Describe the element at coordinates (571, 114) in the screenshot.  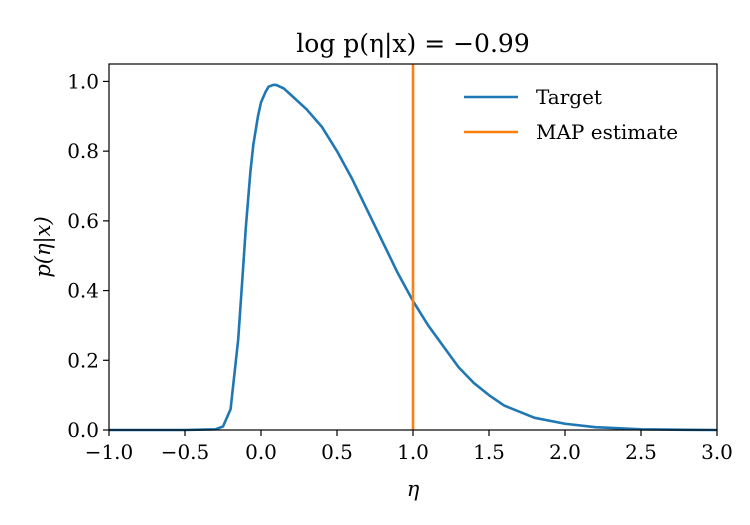
I see `legend: Target MAP estimate` at that location.